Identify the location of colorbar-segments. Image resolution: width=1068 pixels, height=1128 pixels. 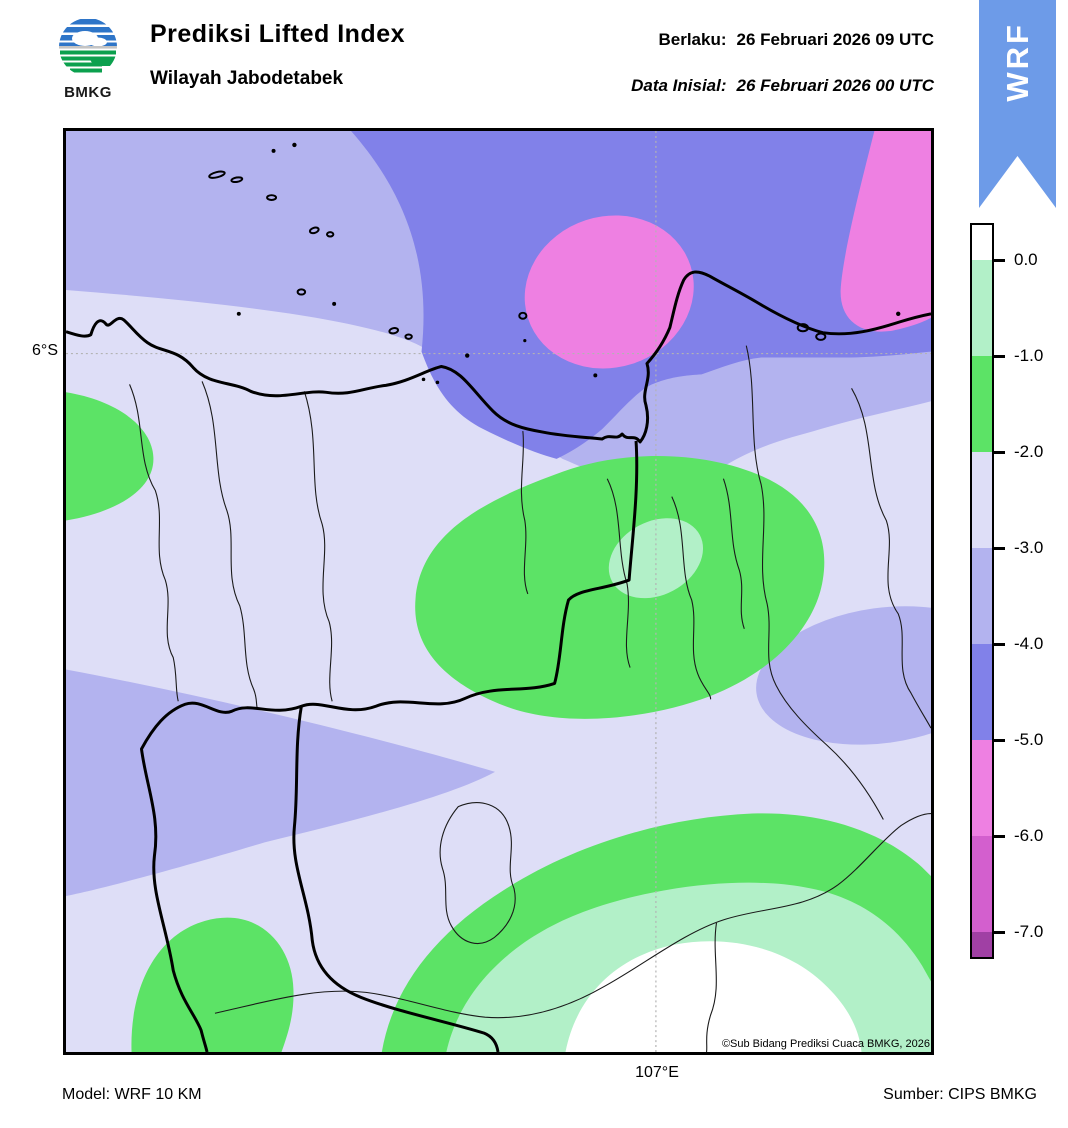
(982, 591).